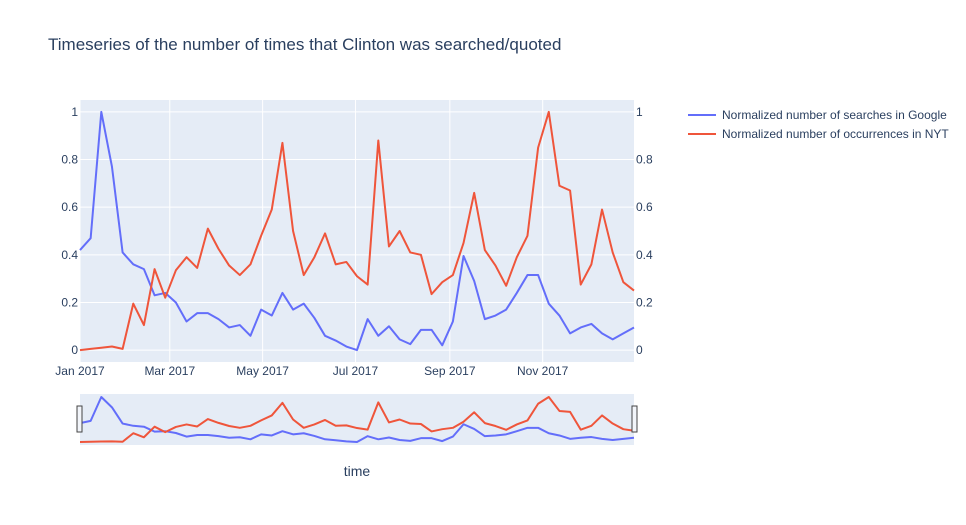 This screenshot has height=525, width=966. What do you see at coordinates (639, 112) in the screenshot?
I see `y-tick-label-right: 1` at bounding box center [639, 112].